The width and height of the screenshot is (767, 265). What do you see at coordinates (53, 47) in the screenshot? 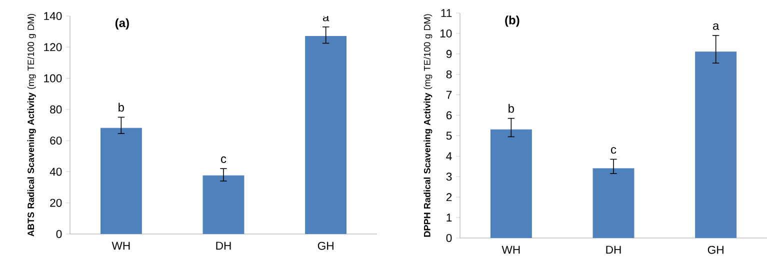
I see `y-tick-label: 120` at bounding box center [53, 47].